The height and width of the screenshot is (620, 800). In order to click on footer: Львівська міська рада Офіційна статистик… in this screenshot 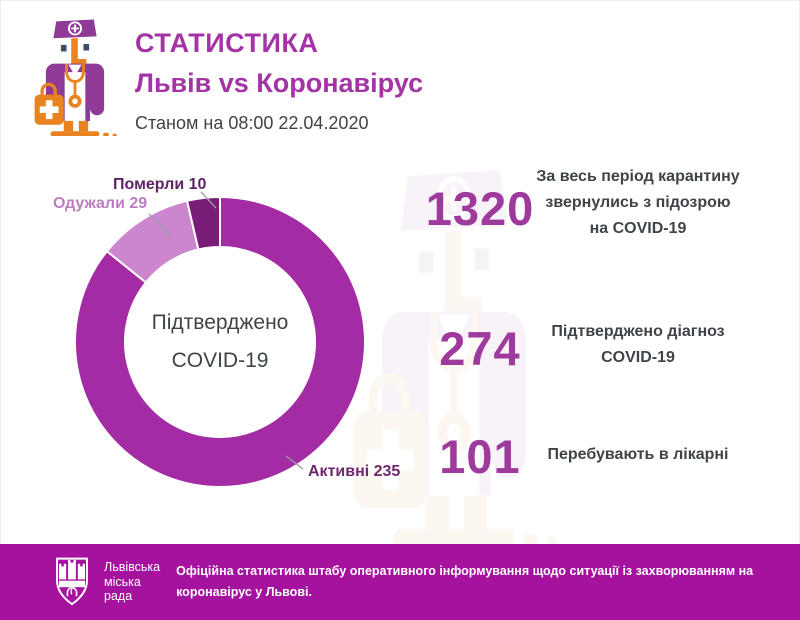, I will do `click(400, 582)`.